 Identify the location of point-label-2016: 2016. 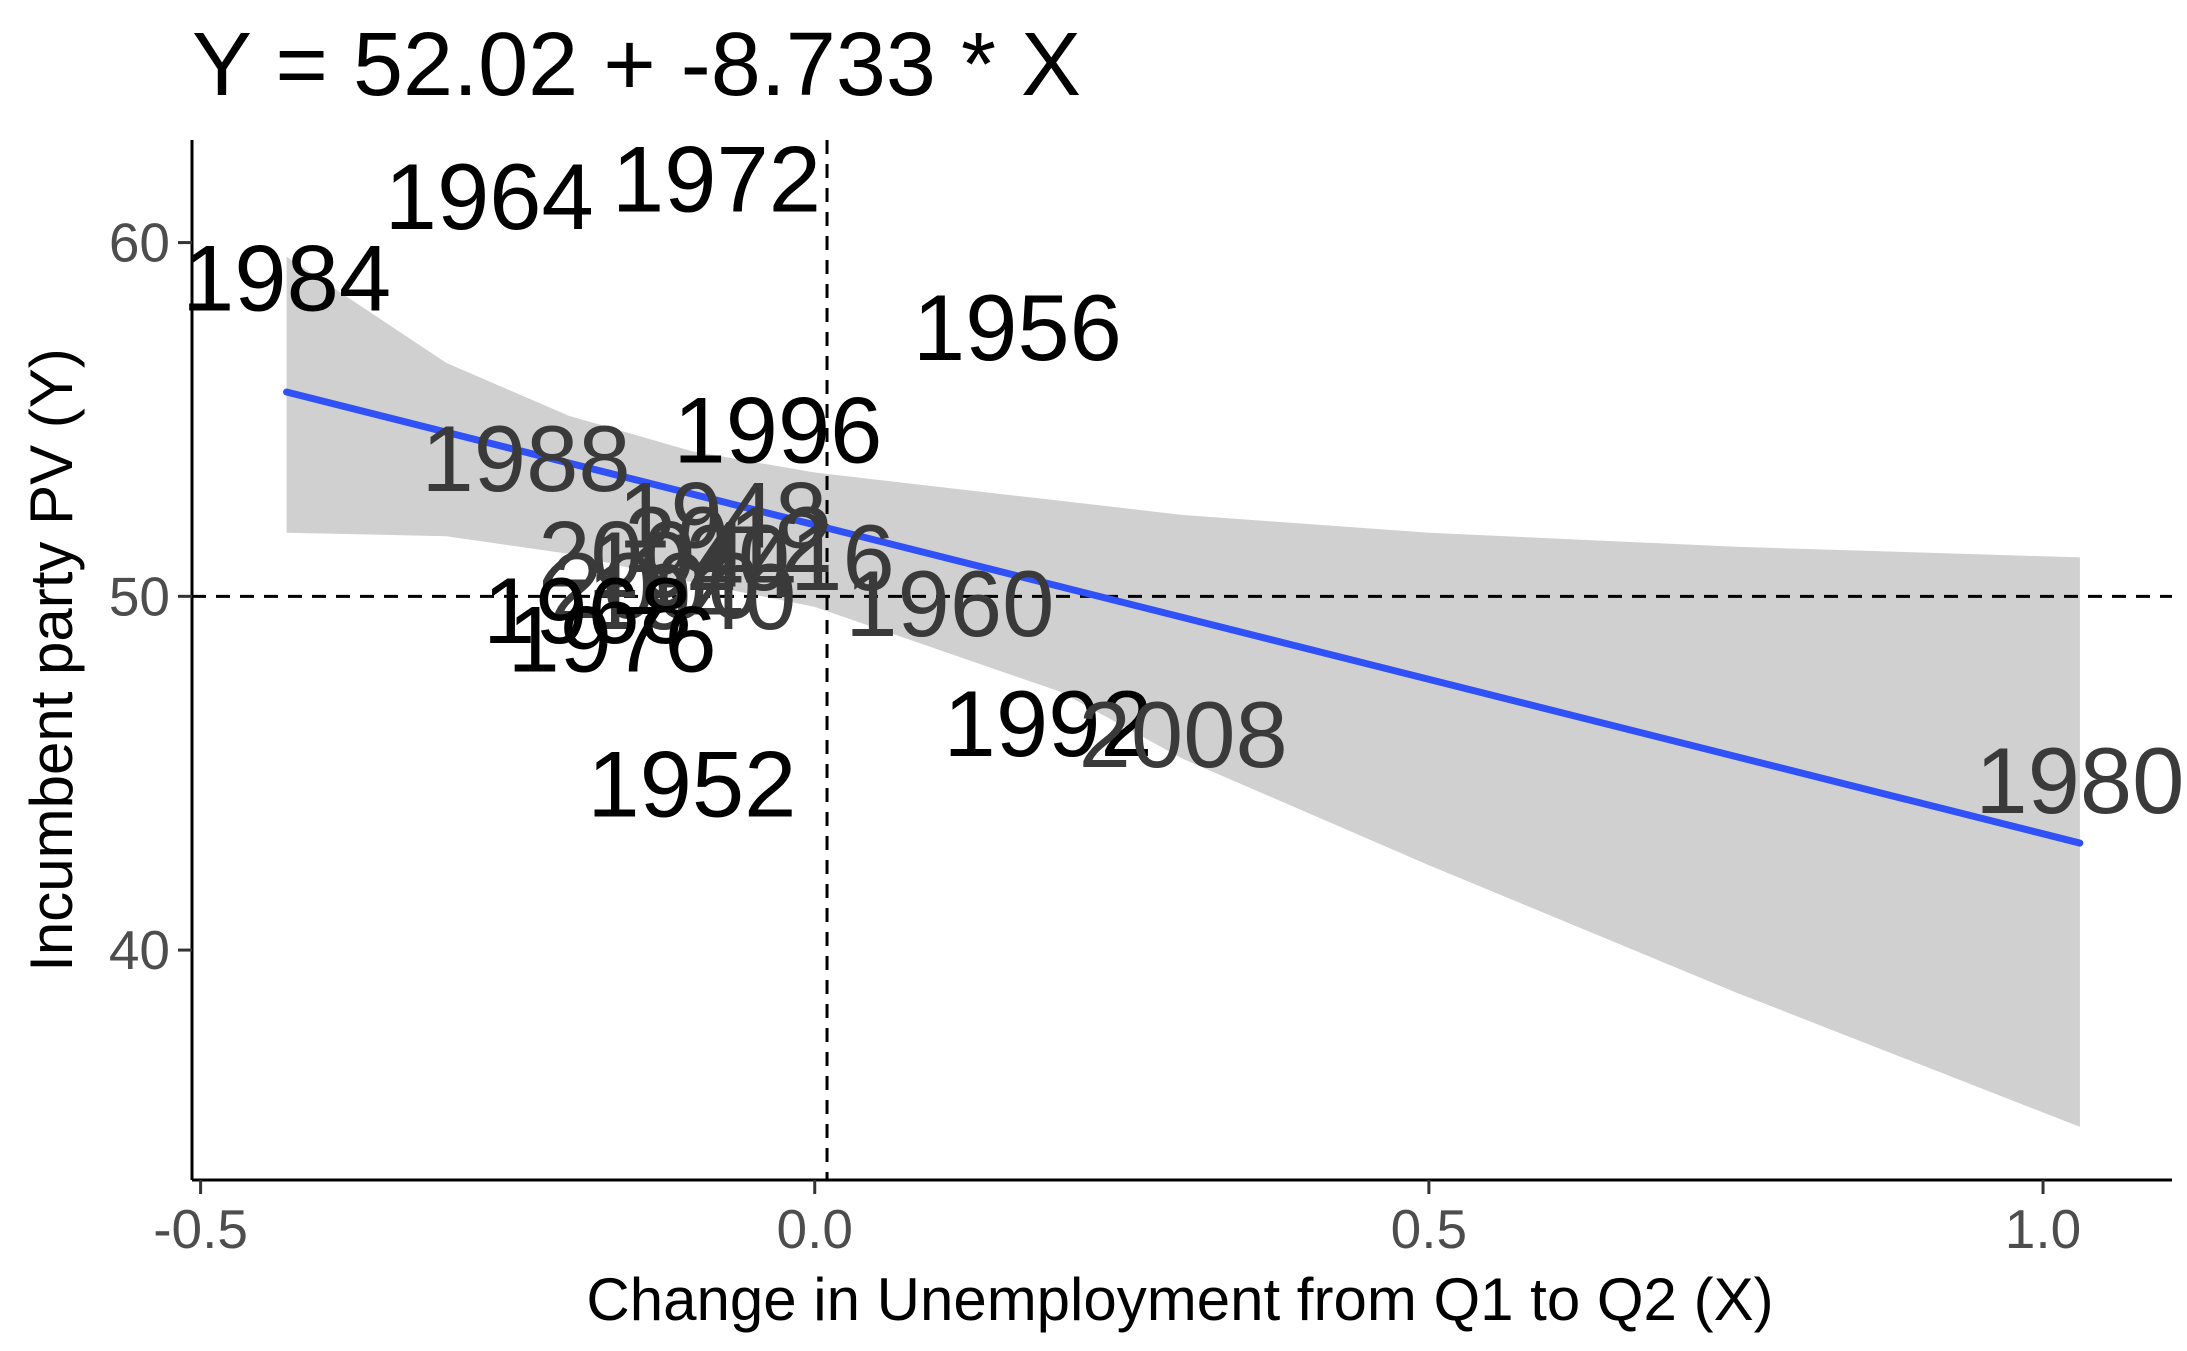
(790, 557).